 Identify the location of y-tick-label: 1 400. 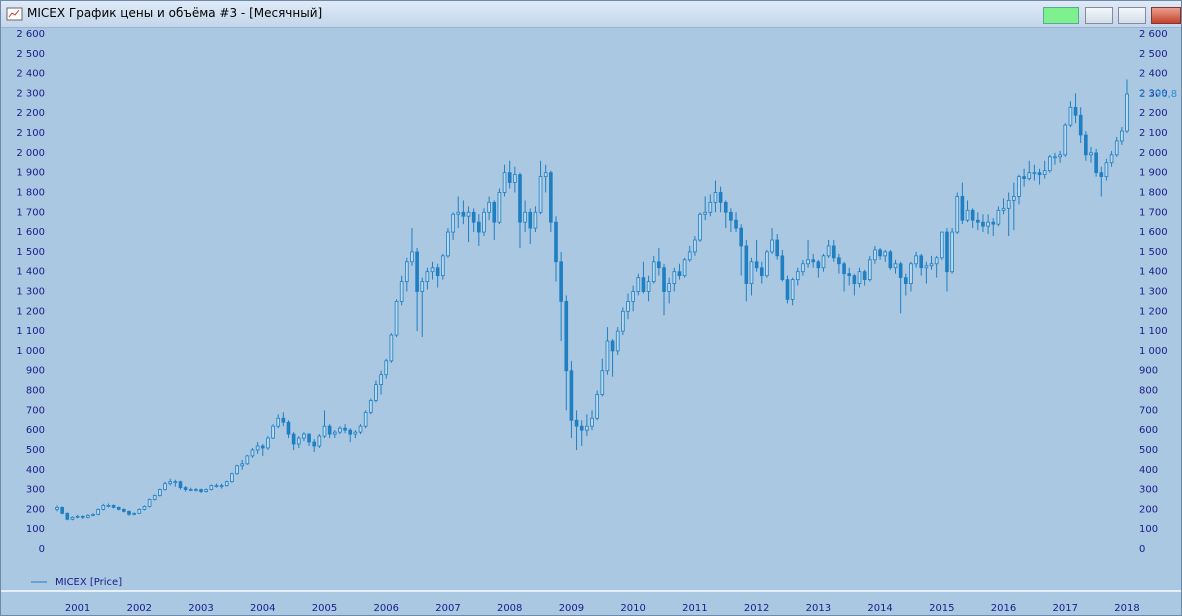
(30, 272).